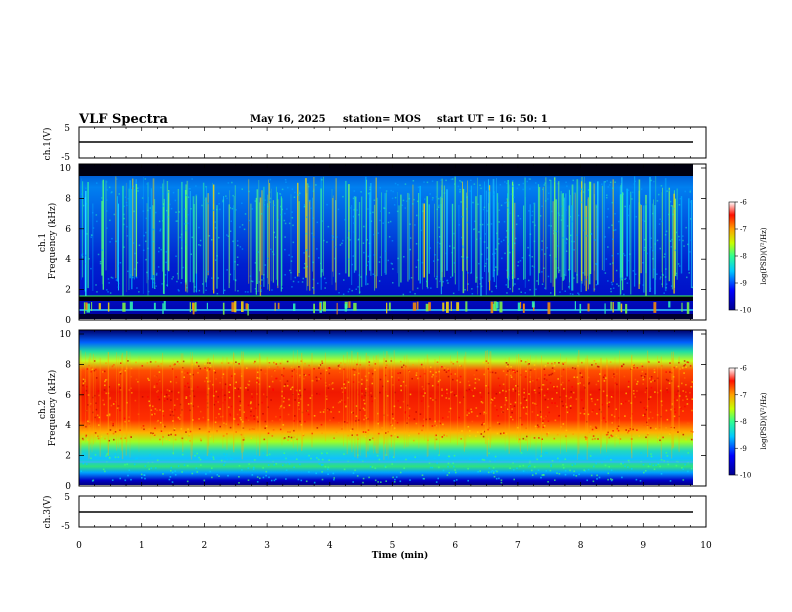  What do you see at coordinates (386, 298) in the screenshot?
I see `ch1-lower-black-band` at bounding box center [386, 298].